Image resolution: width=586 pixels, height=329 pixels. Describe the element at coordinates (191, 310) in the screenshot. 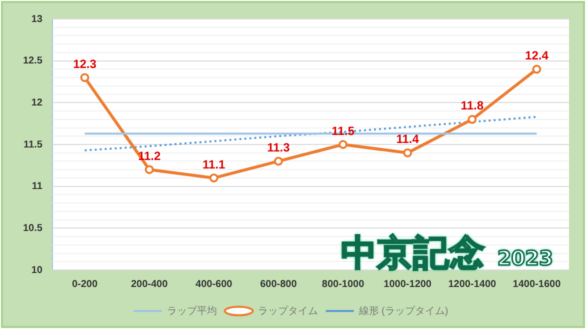

I see `legend-label: ラップ平均` at that location.